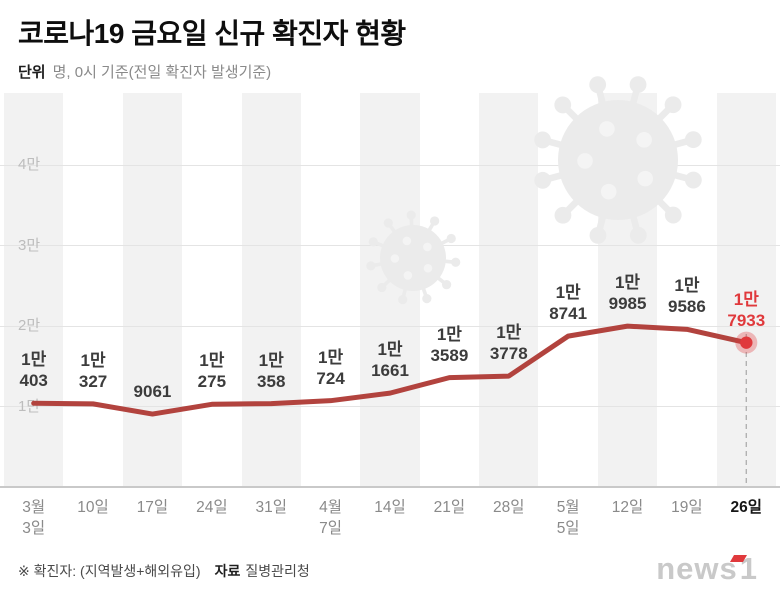 Image resolution: width=780 pixels, height=600 pixels. Describe the element at coordinates (33, 370) in the screenshot. I see `data-label: 1만 403` at that location.